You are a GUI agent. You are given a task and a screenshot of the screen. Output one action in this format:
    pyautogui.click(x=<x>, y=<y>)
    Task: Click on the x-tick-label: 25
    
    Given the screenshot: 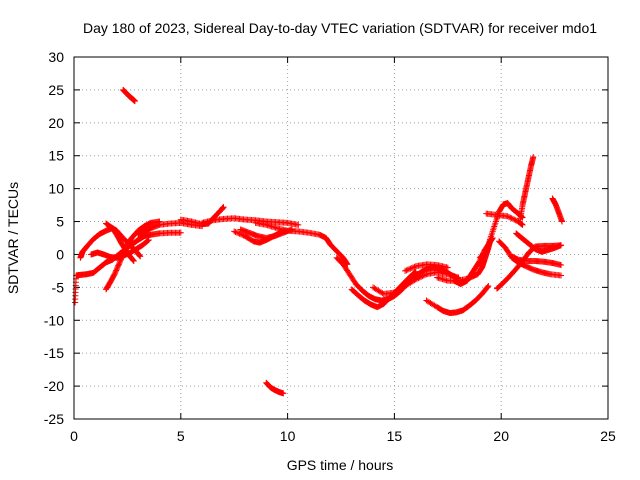 What is the action you would take?
    pyautogui.click(x=608, y=436)
    